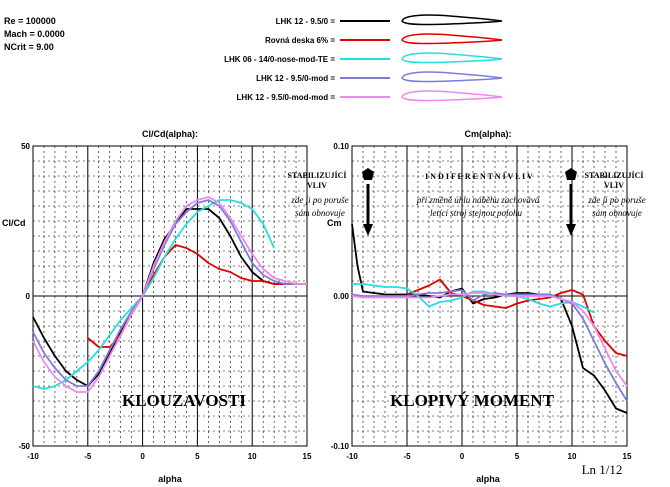 This screenshot has height=487, width=670. What do you see at coordinates (334, 223) in the screenshot?
I see `right-ylabel: Cm` at bounding box center [334, 223].